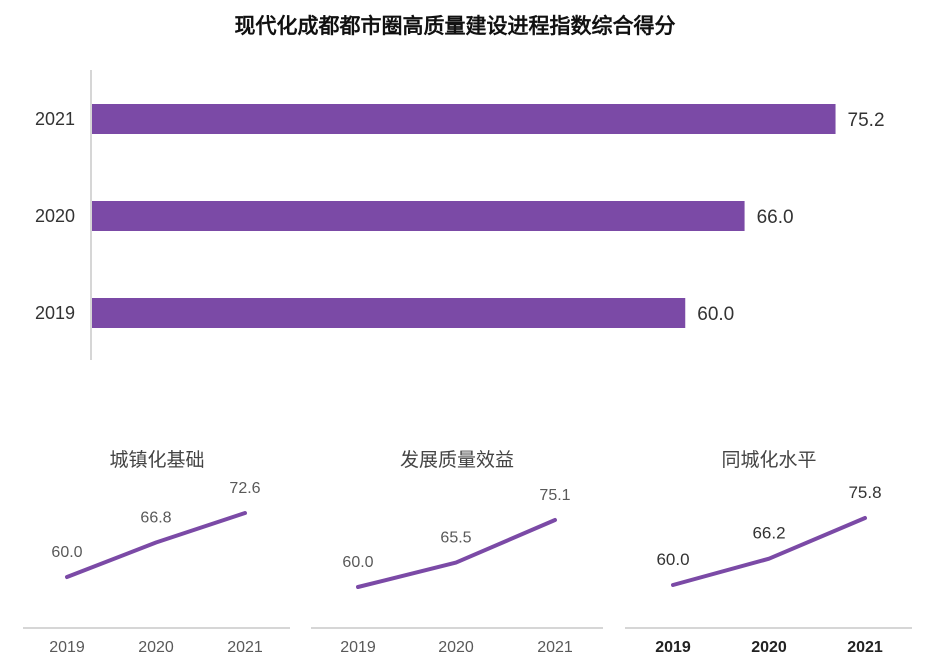 This screenshot has width=935, height=670. I want to click on bar-2020, so click(418, 216).